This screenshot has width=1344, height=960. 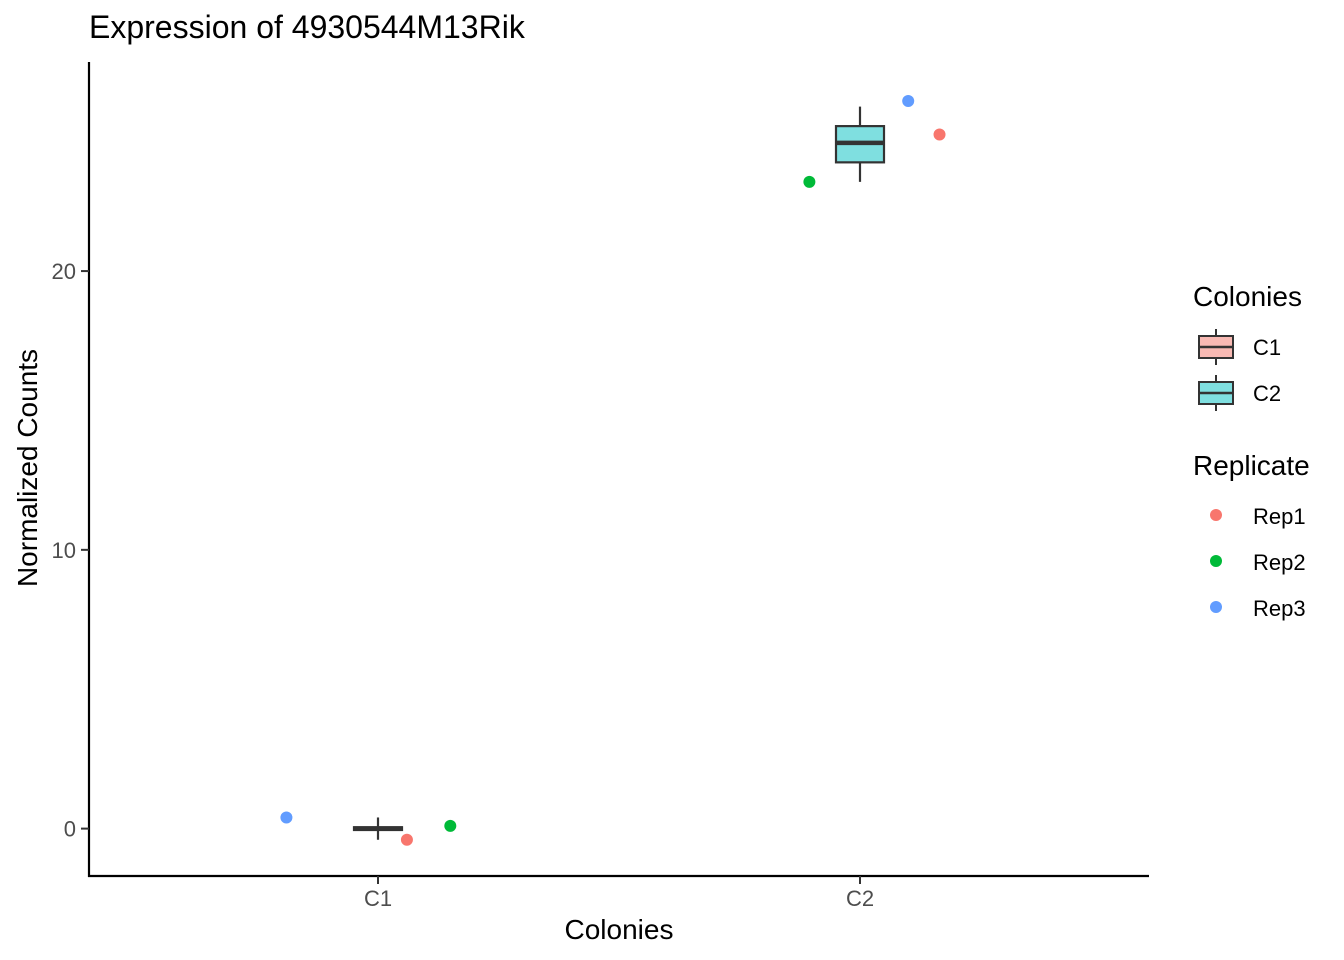 What do you see at coordinates (1247, 296) in the screenshot?
I see `legend-title-colonies: Colonies` at bounding box center [1247, 296].